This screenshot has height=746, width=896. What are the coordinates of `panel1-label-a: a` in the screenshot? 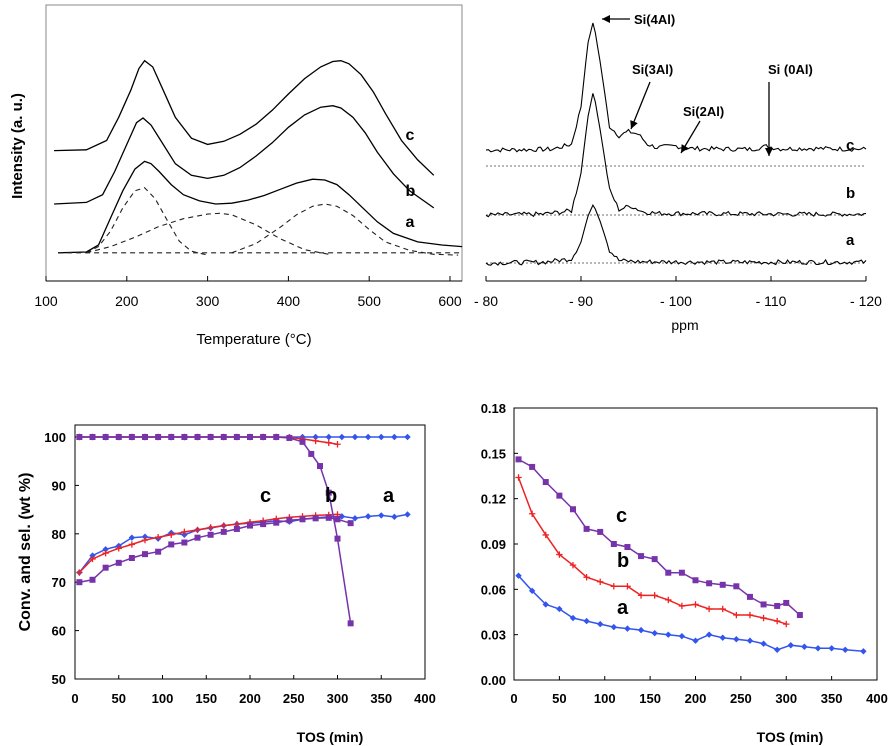 It's located at (410, 222).